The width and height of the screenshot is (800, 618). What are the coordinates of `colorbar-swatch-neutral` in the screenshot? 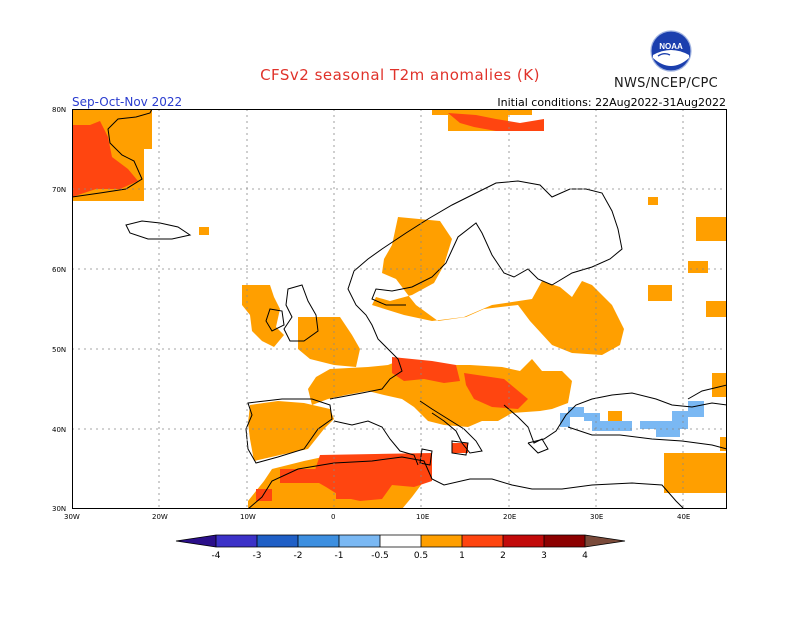 It's located at (400, 541).